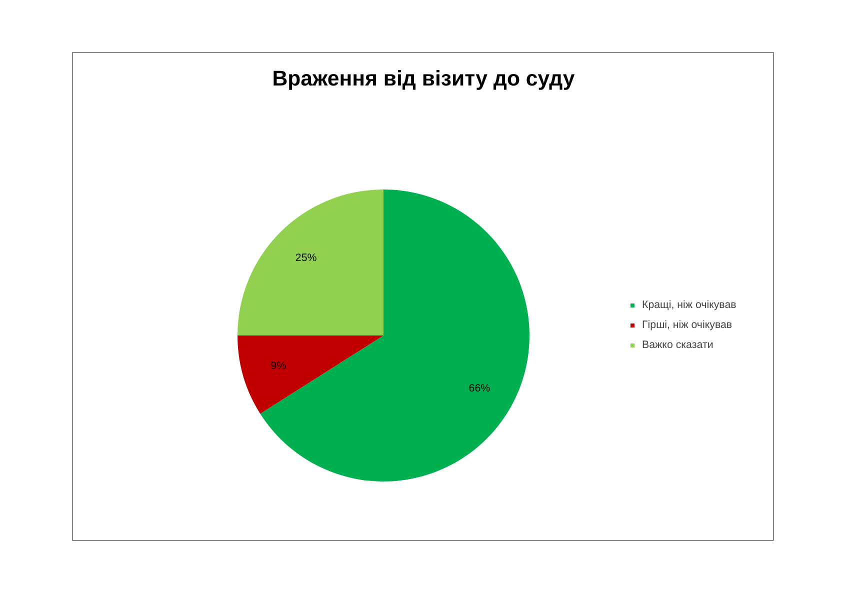 The height and width of the screenshot is (595, 842). I want to click on legend-label: Важко сказати, so click(678, 345).